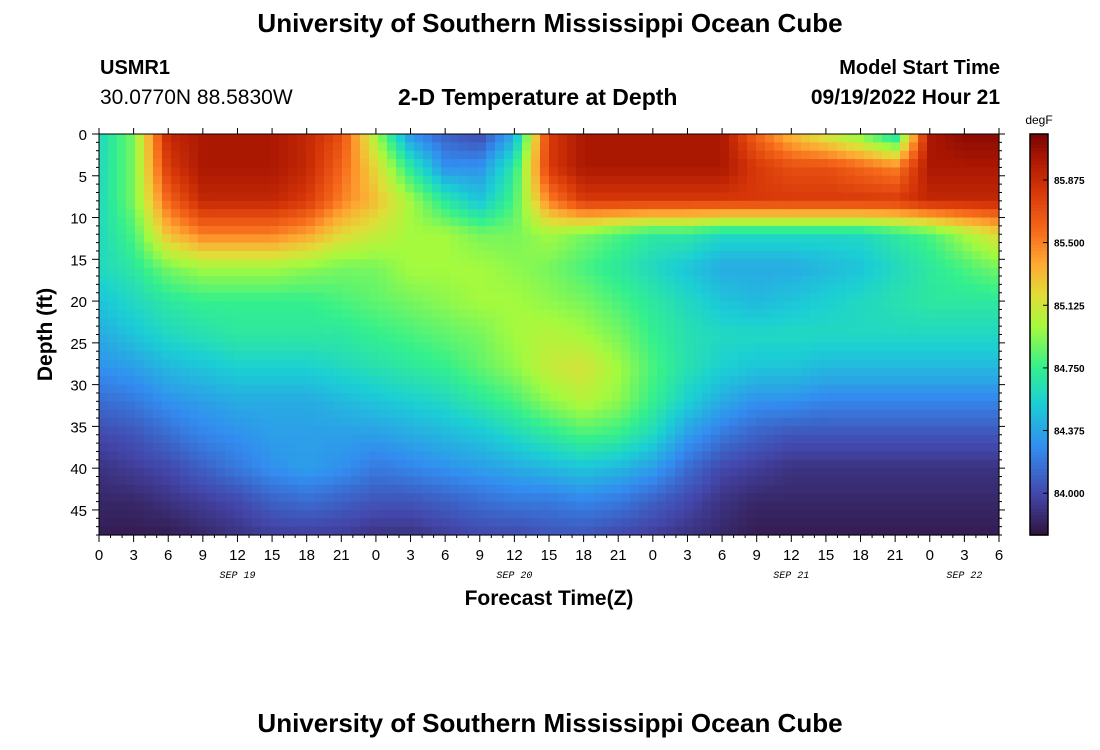  I want to click on y-tick-label: 15, so click(78, 260).